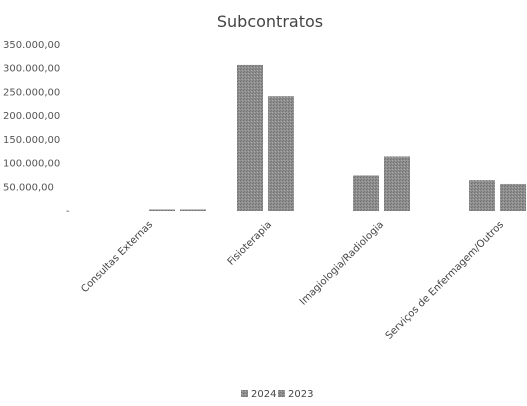  What do you see at coordinates (244, 393) in the screenshot?
I see `legend-swatch-2024` at bounding box center [244, 393].